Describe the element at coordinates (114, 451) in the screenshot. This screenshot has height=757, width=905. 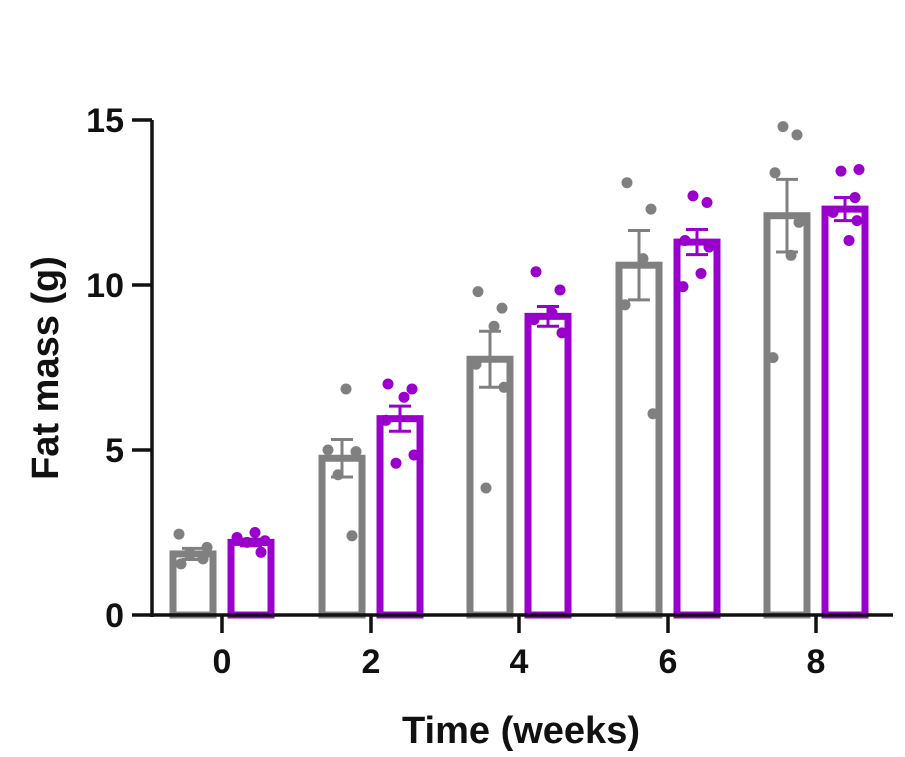
I see `y-tick-label: 5` at that location.